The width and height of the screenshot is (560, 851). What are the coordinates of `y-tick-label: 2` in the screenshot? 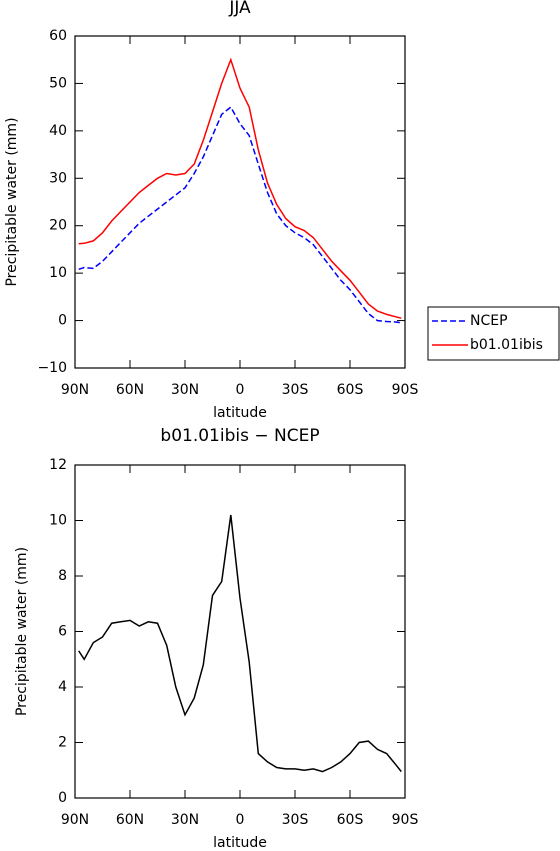 It's located at (62, 743).